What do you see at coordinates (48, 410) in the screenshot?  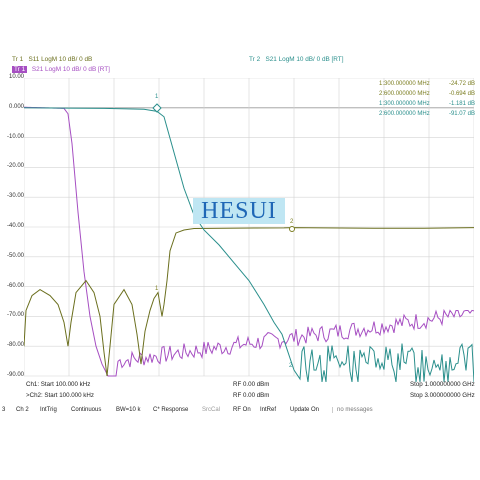 I see `softkey-trigger: IntTrig` at bounding box center [48, 410].